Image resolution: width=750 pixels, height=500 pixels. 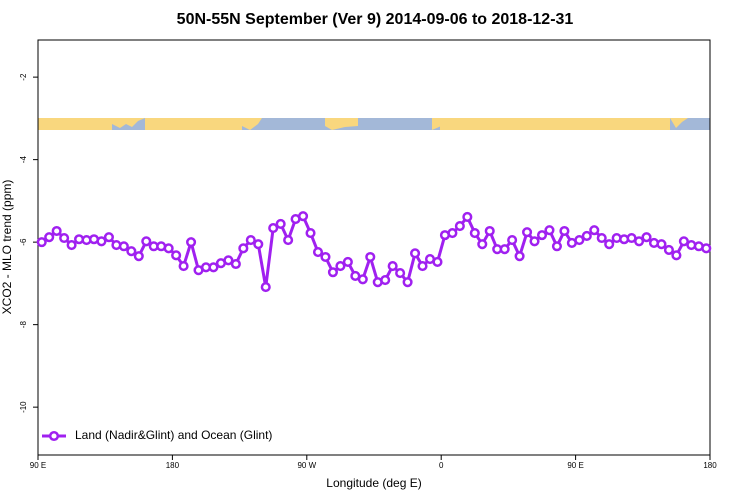 I want to click on y-tick-label: -8, so click(x=23, y=325).